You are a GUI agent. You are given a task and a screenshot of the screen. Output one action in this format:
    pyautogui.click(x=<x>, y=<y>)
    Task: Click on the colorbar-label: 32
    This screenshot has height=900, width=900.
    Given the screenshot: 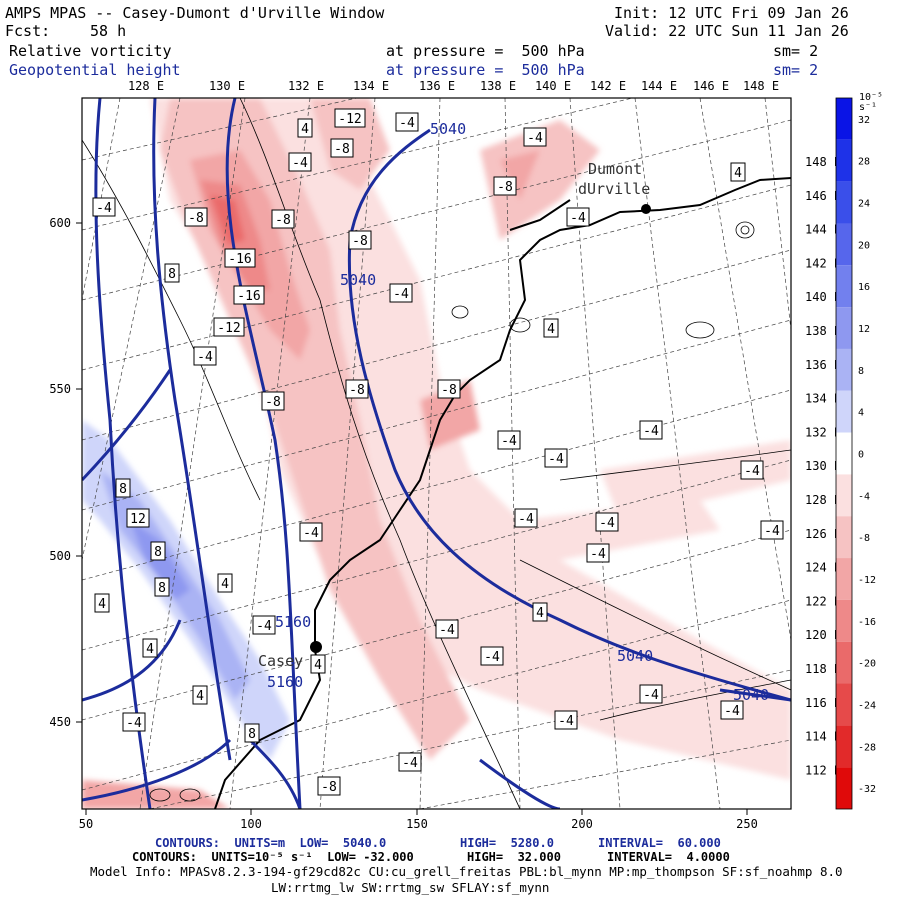 What is the action you would take?
    pyautogui.click(x=864, y=120)
    